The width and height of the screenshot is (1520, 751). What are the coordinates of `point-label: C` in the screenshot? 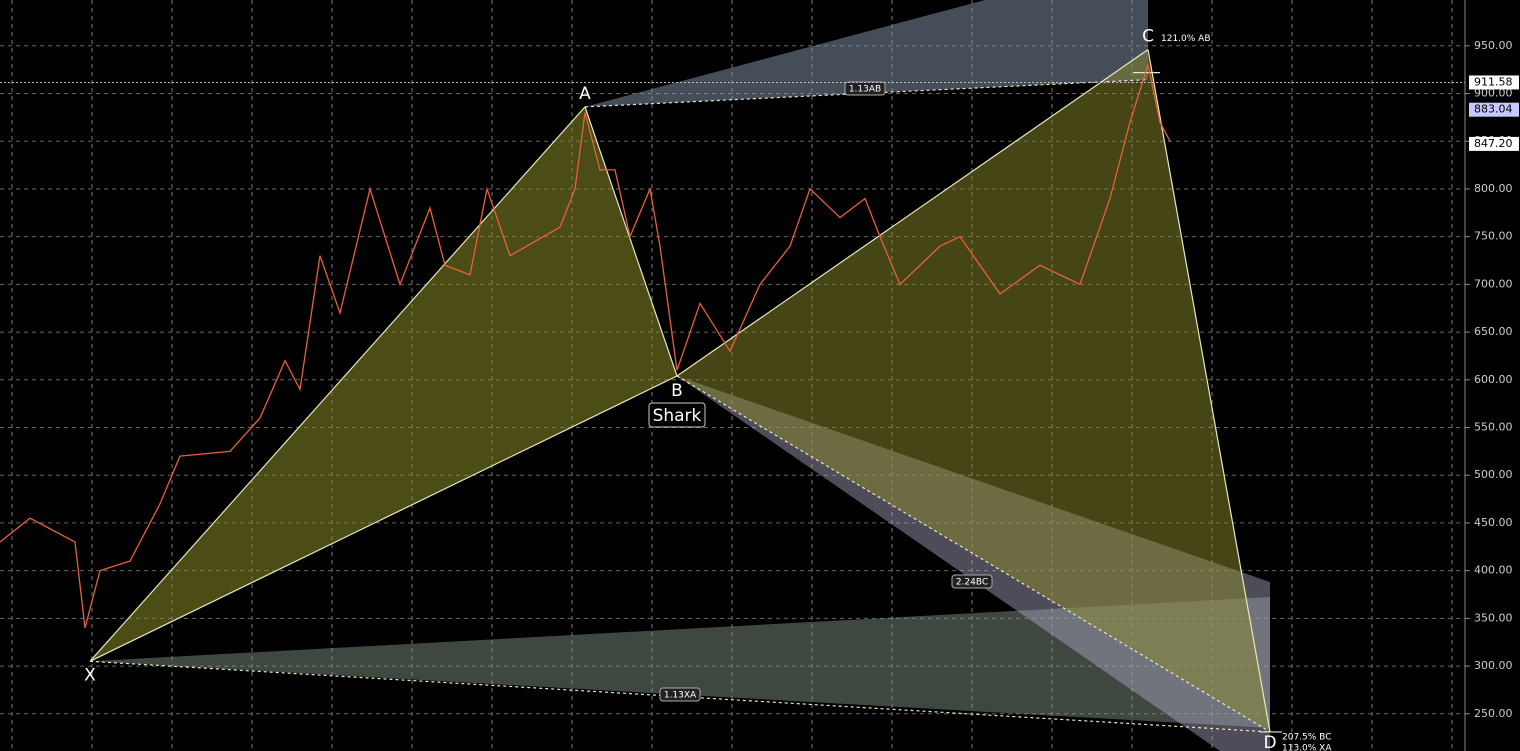 It's located at (1148, 37).